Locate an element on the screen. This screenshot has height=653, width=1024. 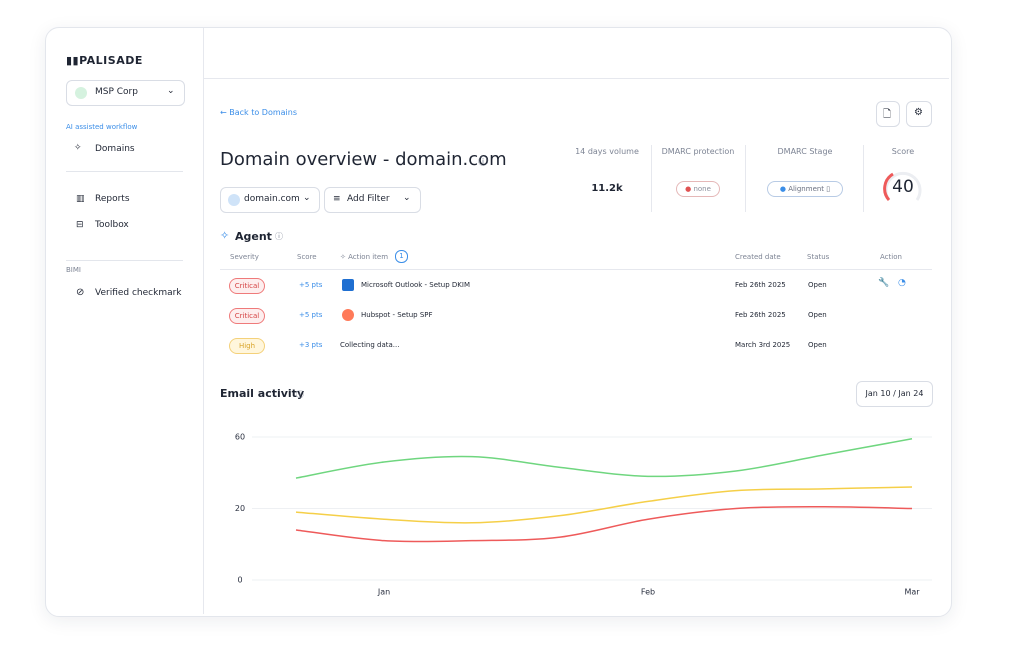
section-label: BIMI is located at coordinates (73, 270).